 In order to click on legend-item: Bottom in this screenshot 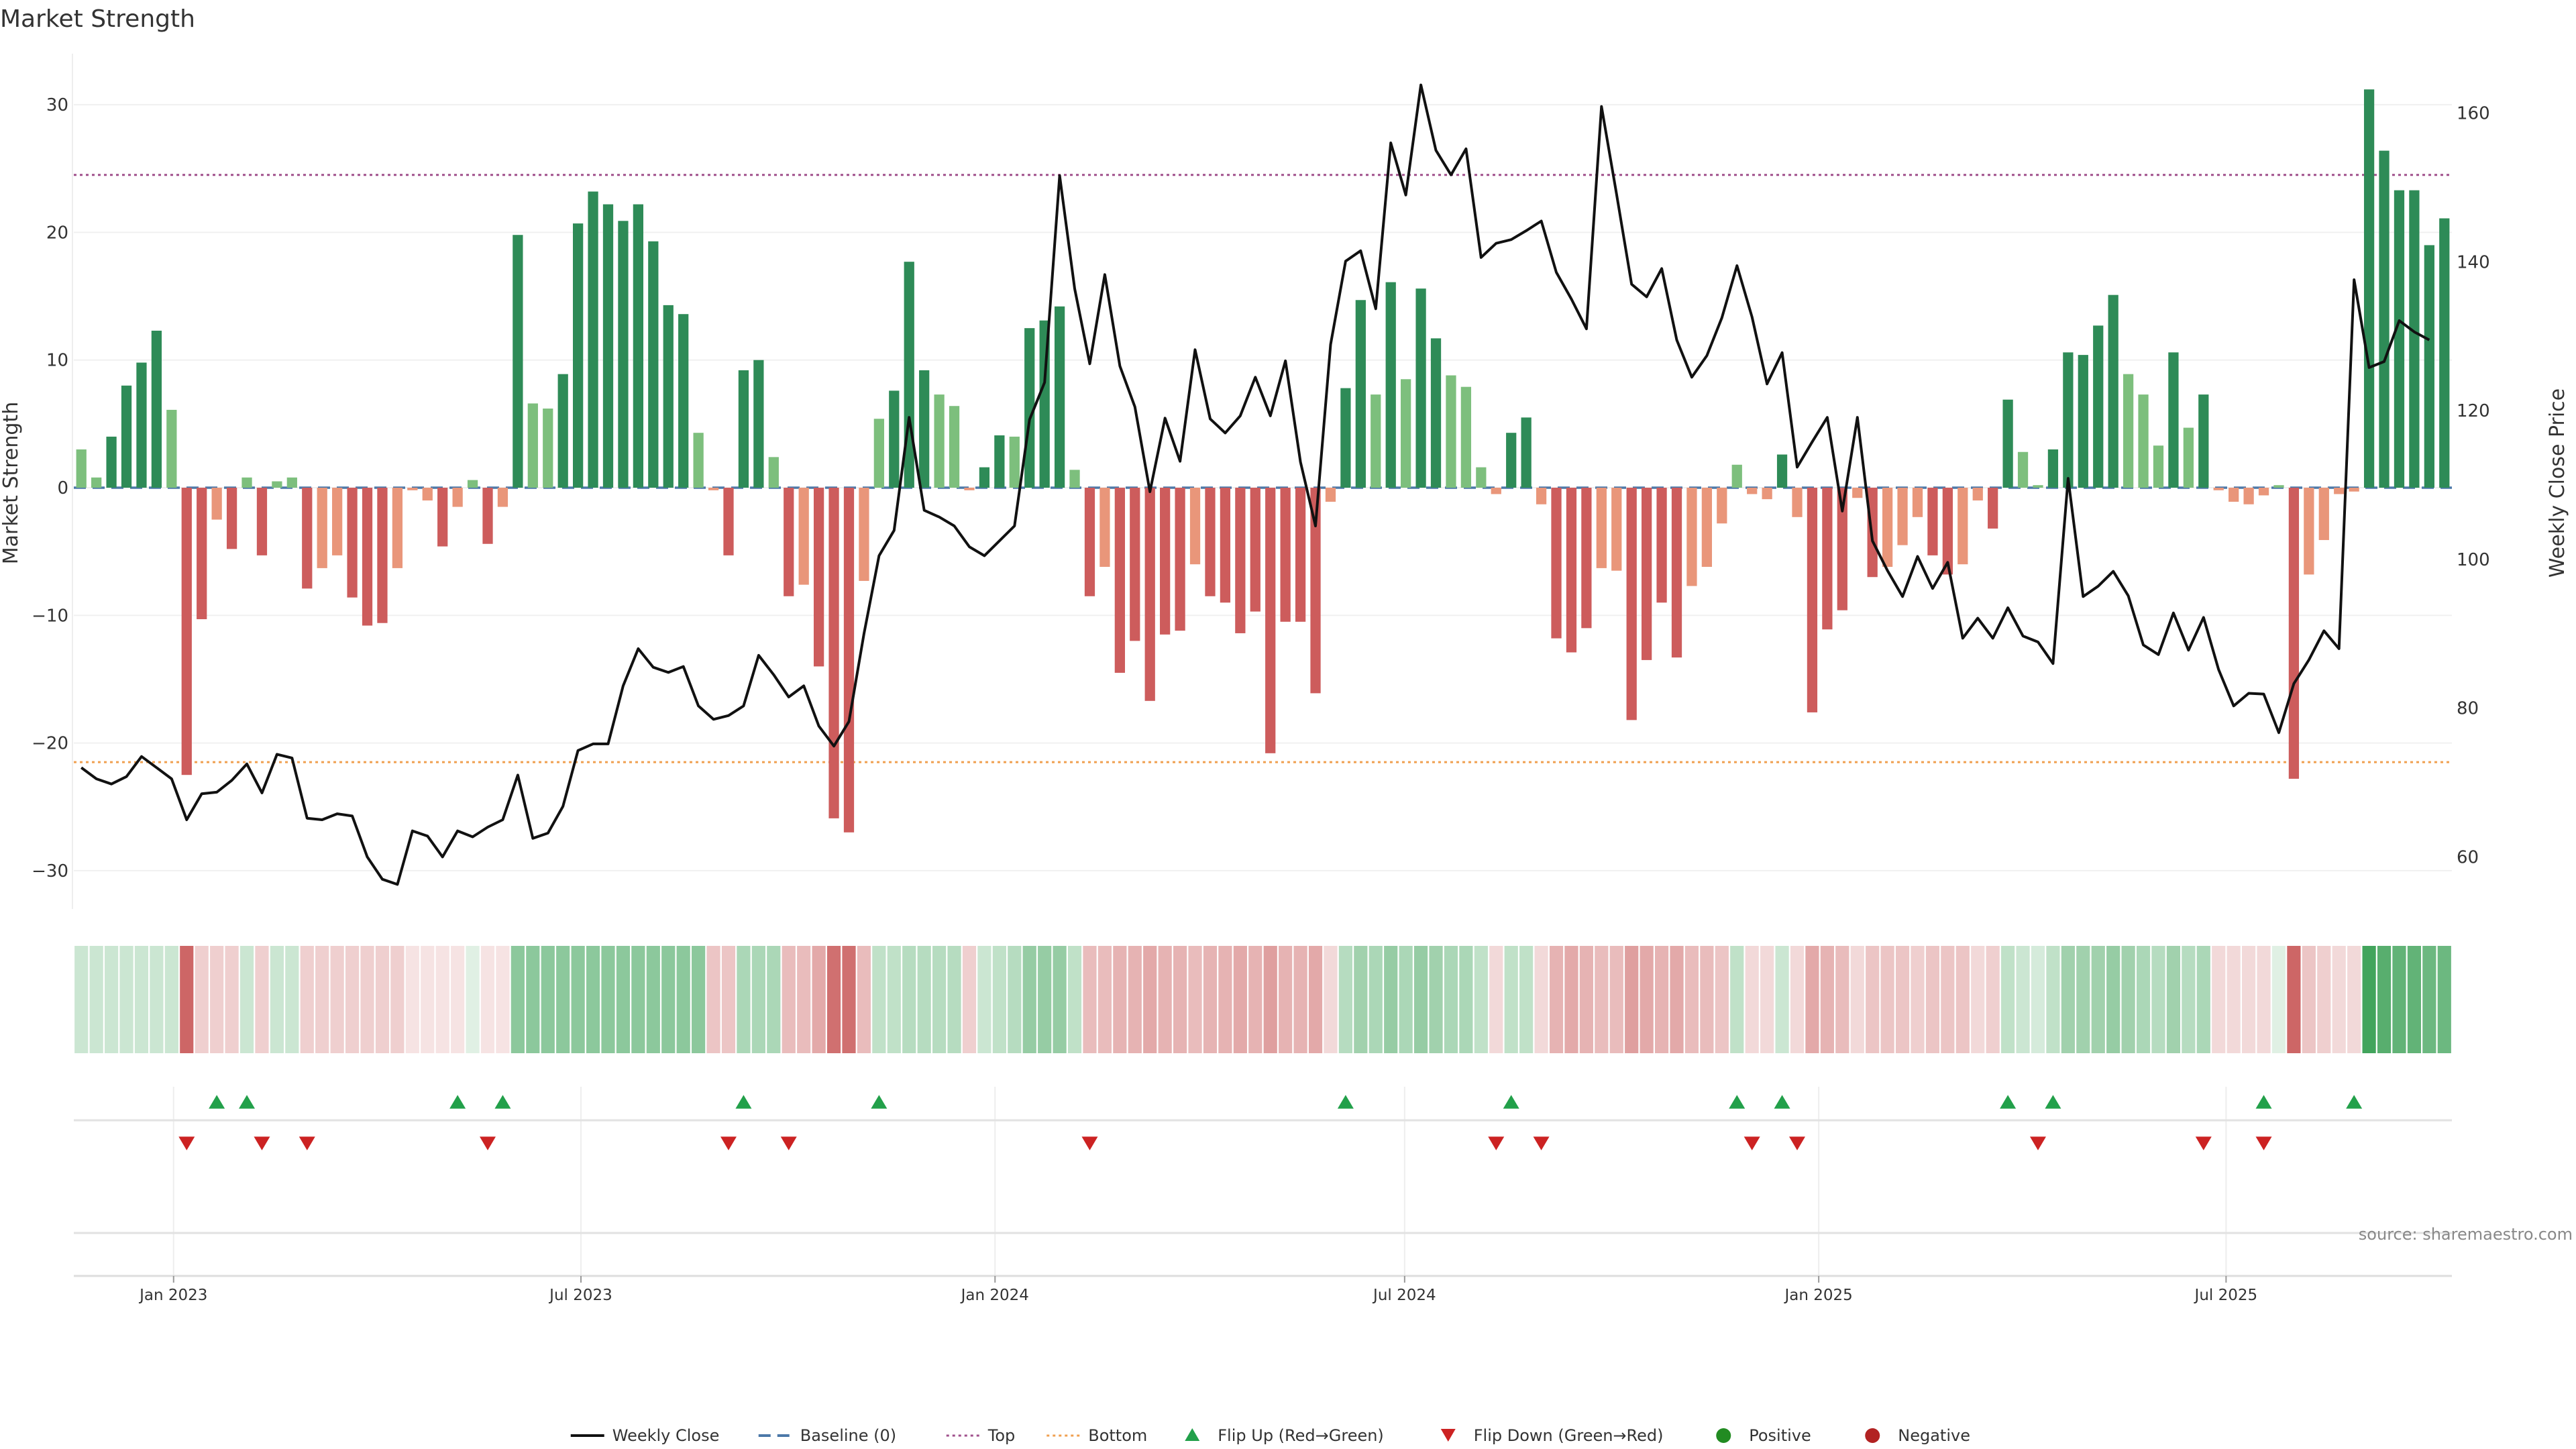, I will do `click(1096, 1435)`.